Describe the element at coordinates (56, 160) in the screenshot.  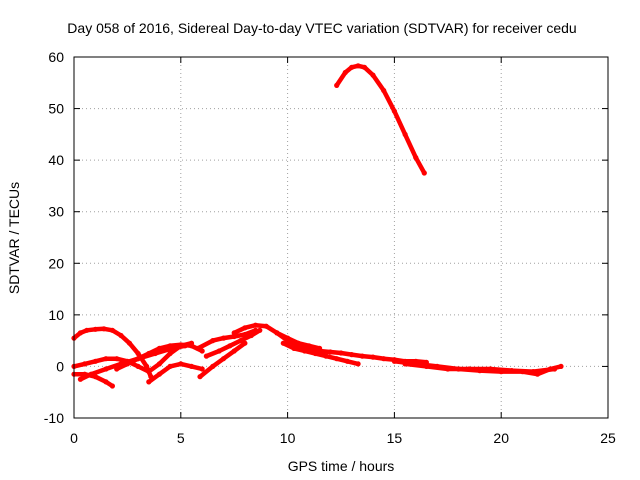
I see `y-tick-label: 40` at that location.